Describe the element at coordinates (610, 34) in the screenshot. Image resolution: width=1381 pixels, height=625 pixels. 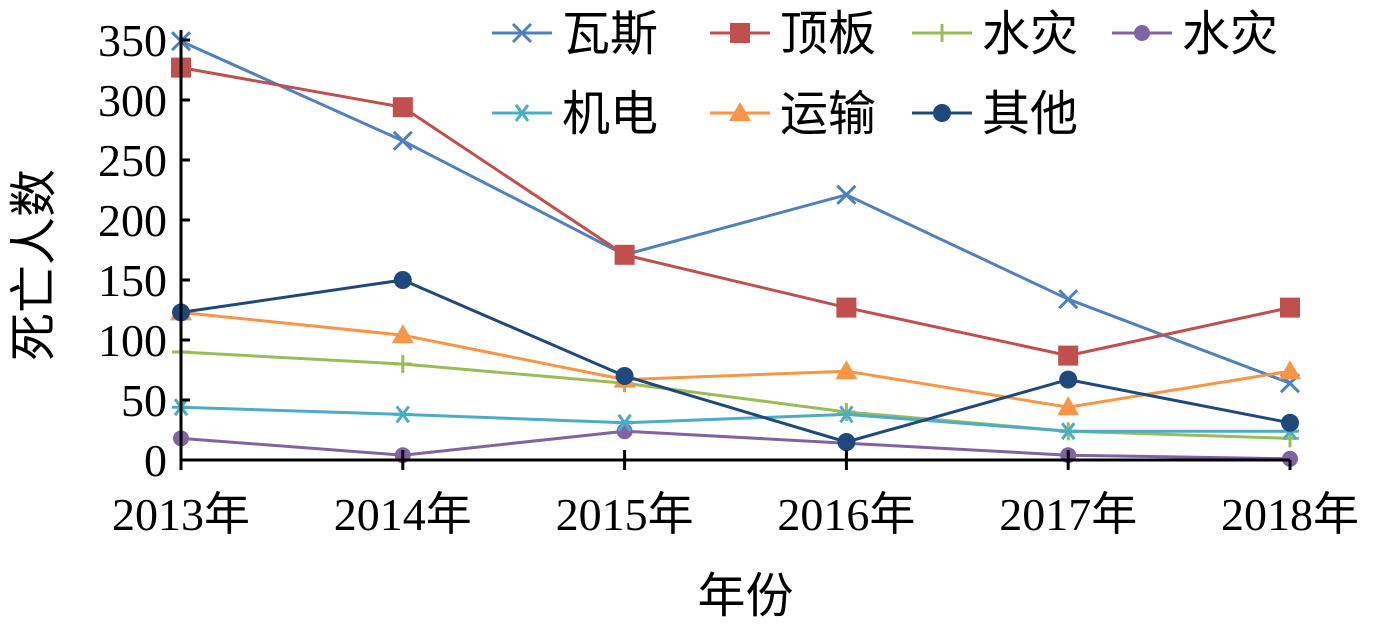
I see `legend-label: 瓦斯` at that location.